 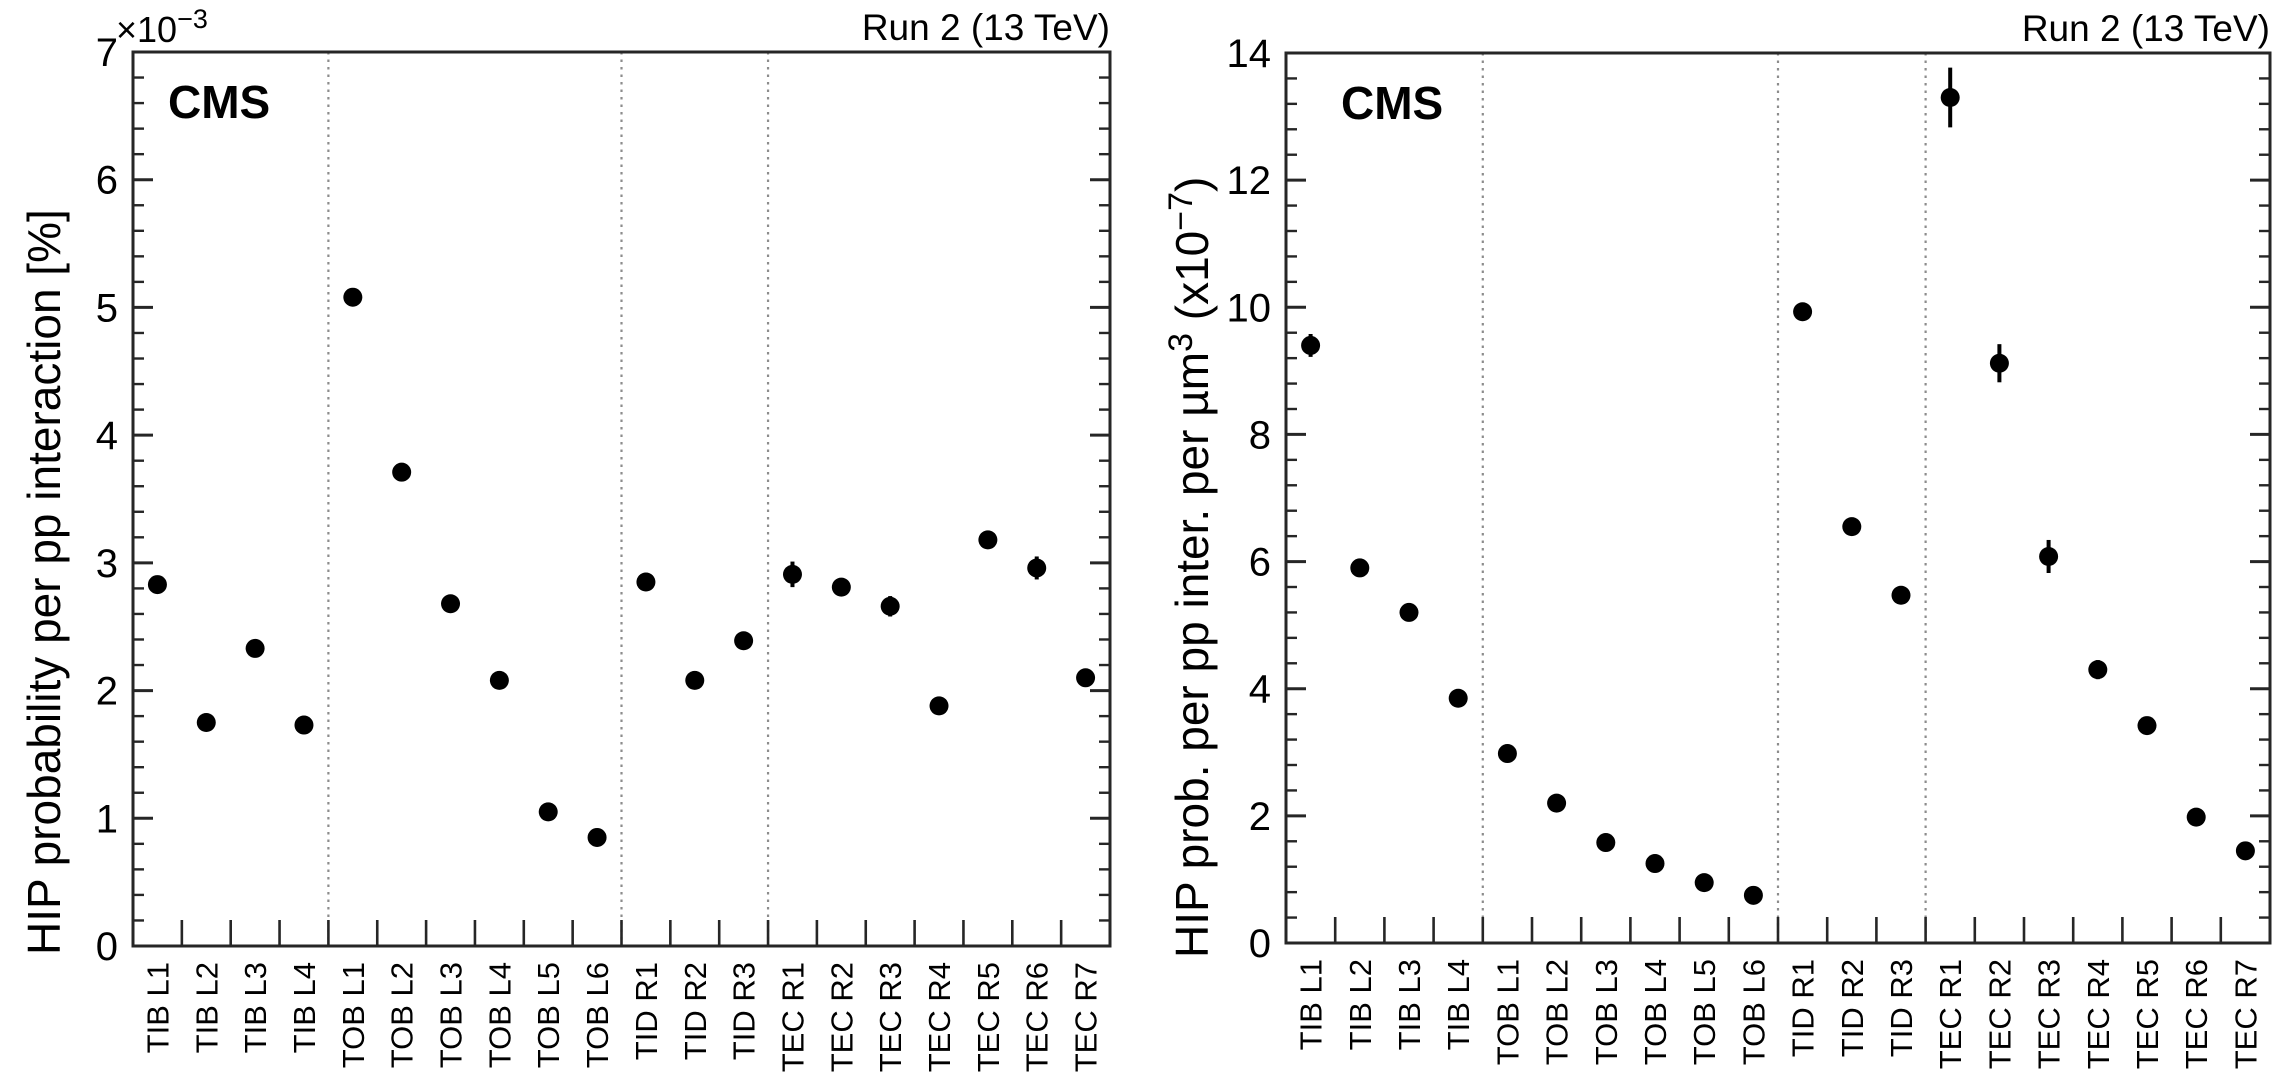 What do you see at coordinates (1260, 435) in the screenshot?
I see `y-tick-label: 8` at bounding box center [1260, 435].